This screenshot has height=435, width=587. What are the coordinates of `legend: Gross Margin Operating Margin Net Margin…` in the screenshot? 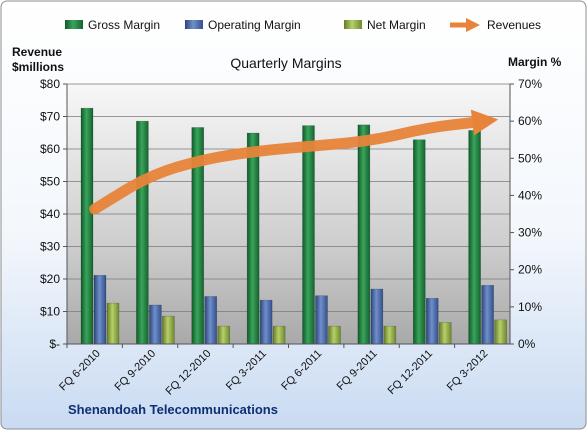 It's located at (303, 25).